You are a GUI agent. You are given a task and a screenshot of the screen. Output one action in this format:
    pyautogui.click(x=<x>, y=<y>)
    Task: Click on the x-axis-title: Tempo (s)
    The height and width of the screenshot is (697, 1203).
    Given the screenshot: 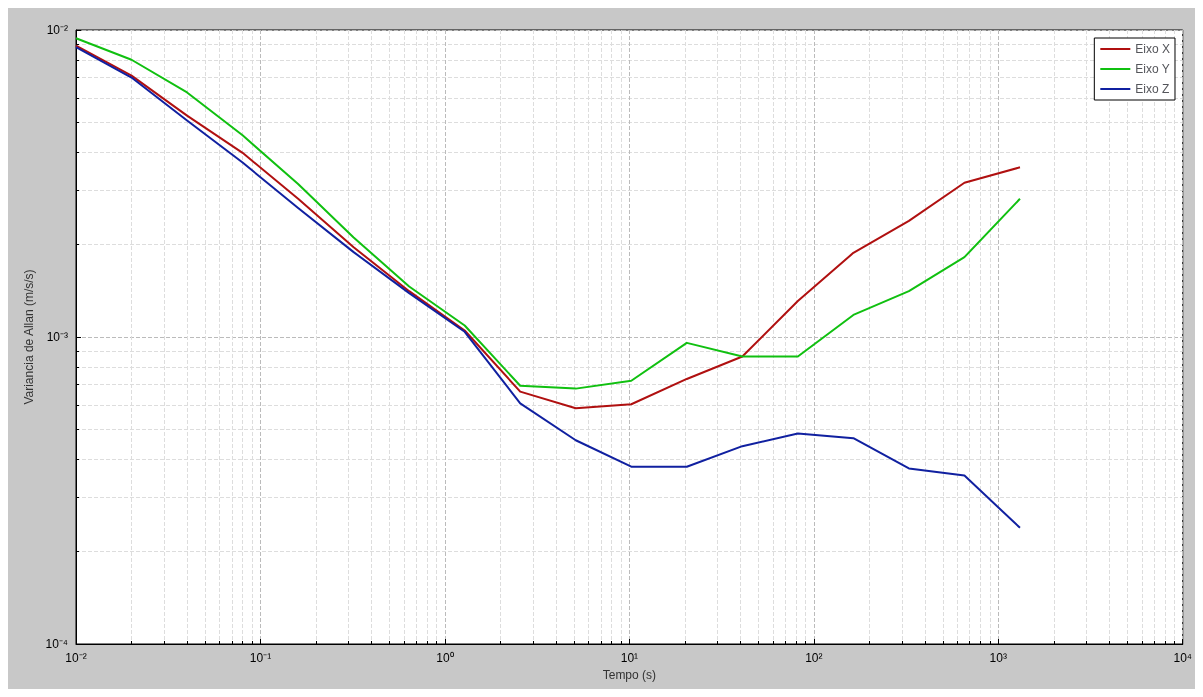 What is the action you would take?
    pyautogui.click(x=629, y=674)
    